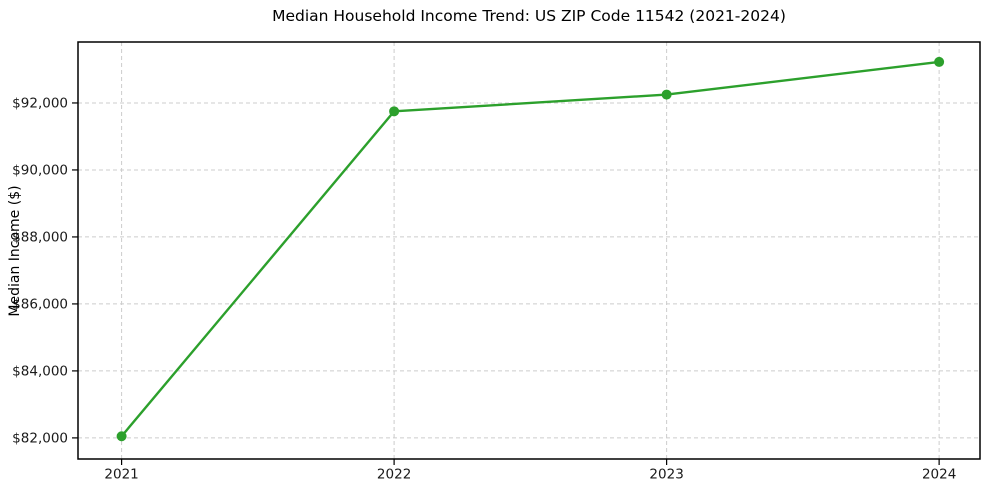  I want to click on data-point-2021, so click(121, 436).